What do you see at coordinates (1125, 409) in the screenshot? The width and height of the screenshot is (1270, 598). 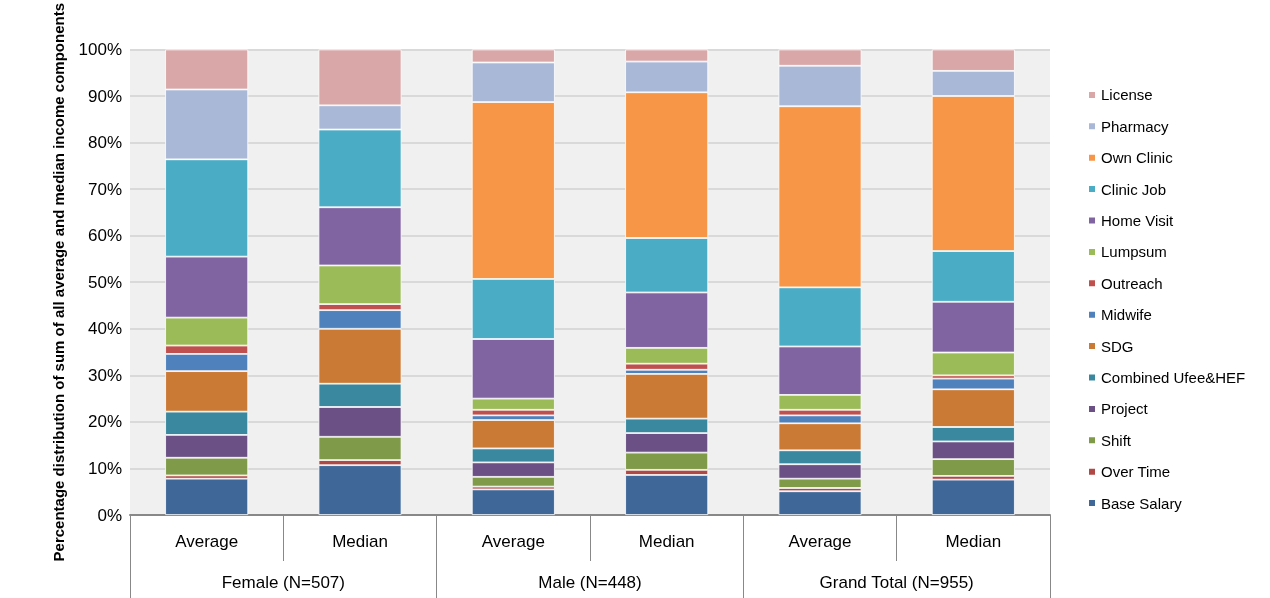 I see `legend-label: Project` at bounding box center [1125, 409].